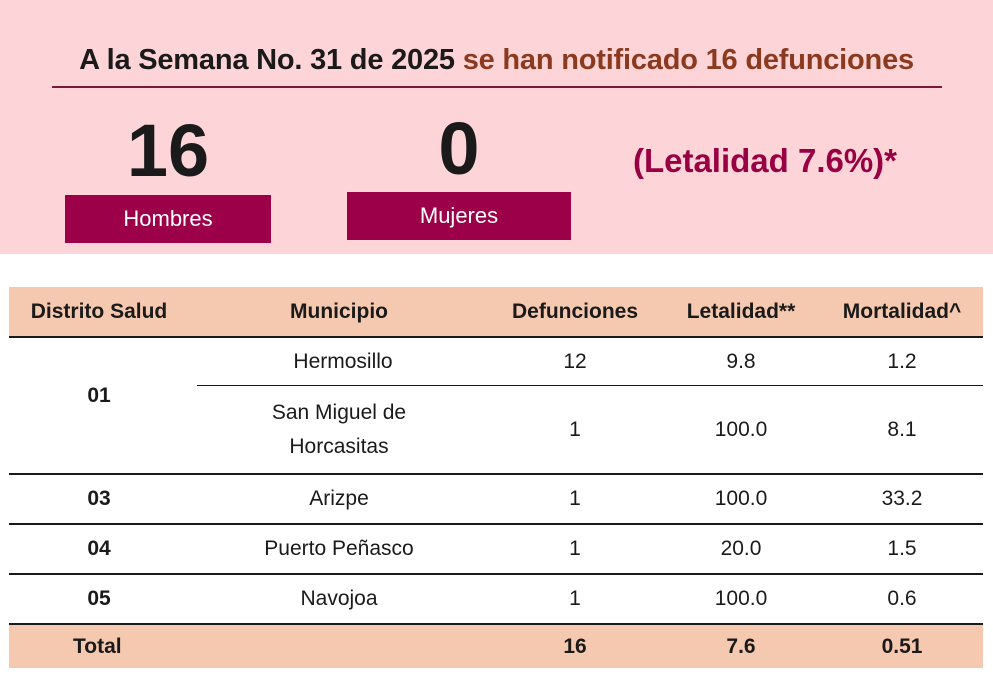 The image size is (993, 677). What do you see at coordinates (741, 646) in the screenshot?
I see `total-letalidad: 7.6` at bounding box center [741, 646].